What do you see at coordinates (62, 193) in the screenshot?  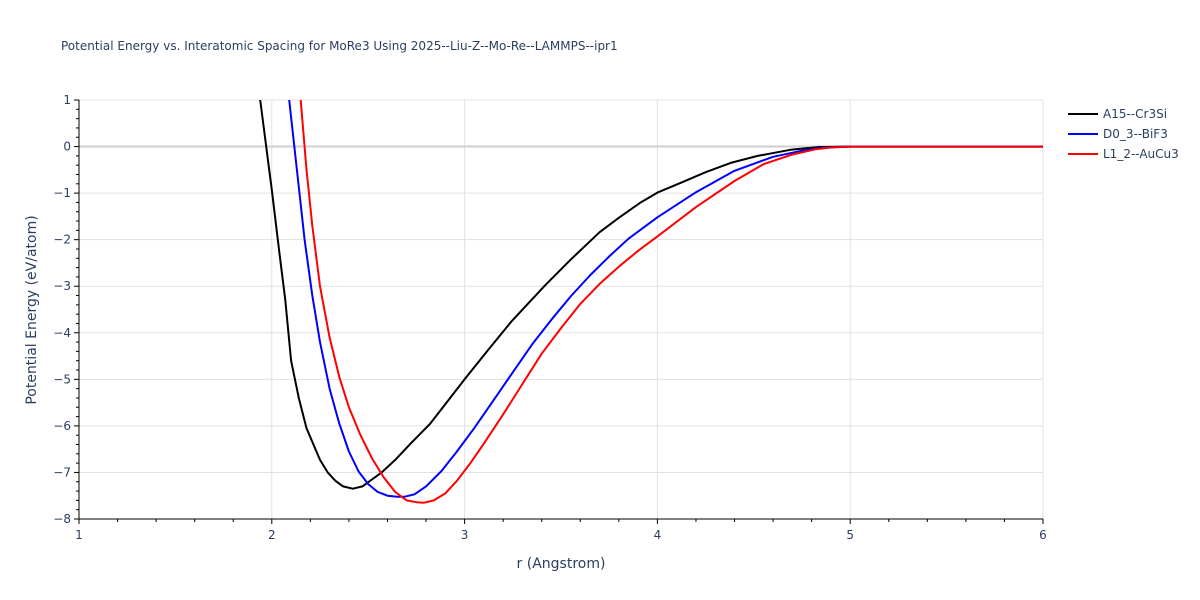 I see `y-tick-label: −1` at bounding box center [62, 193].